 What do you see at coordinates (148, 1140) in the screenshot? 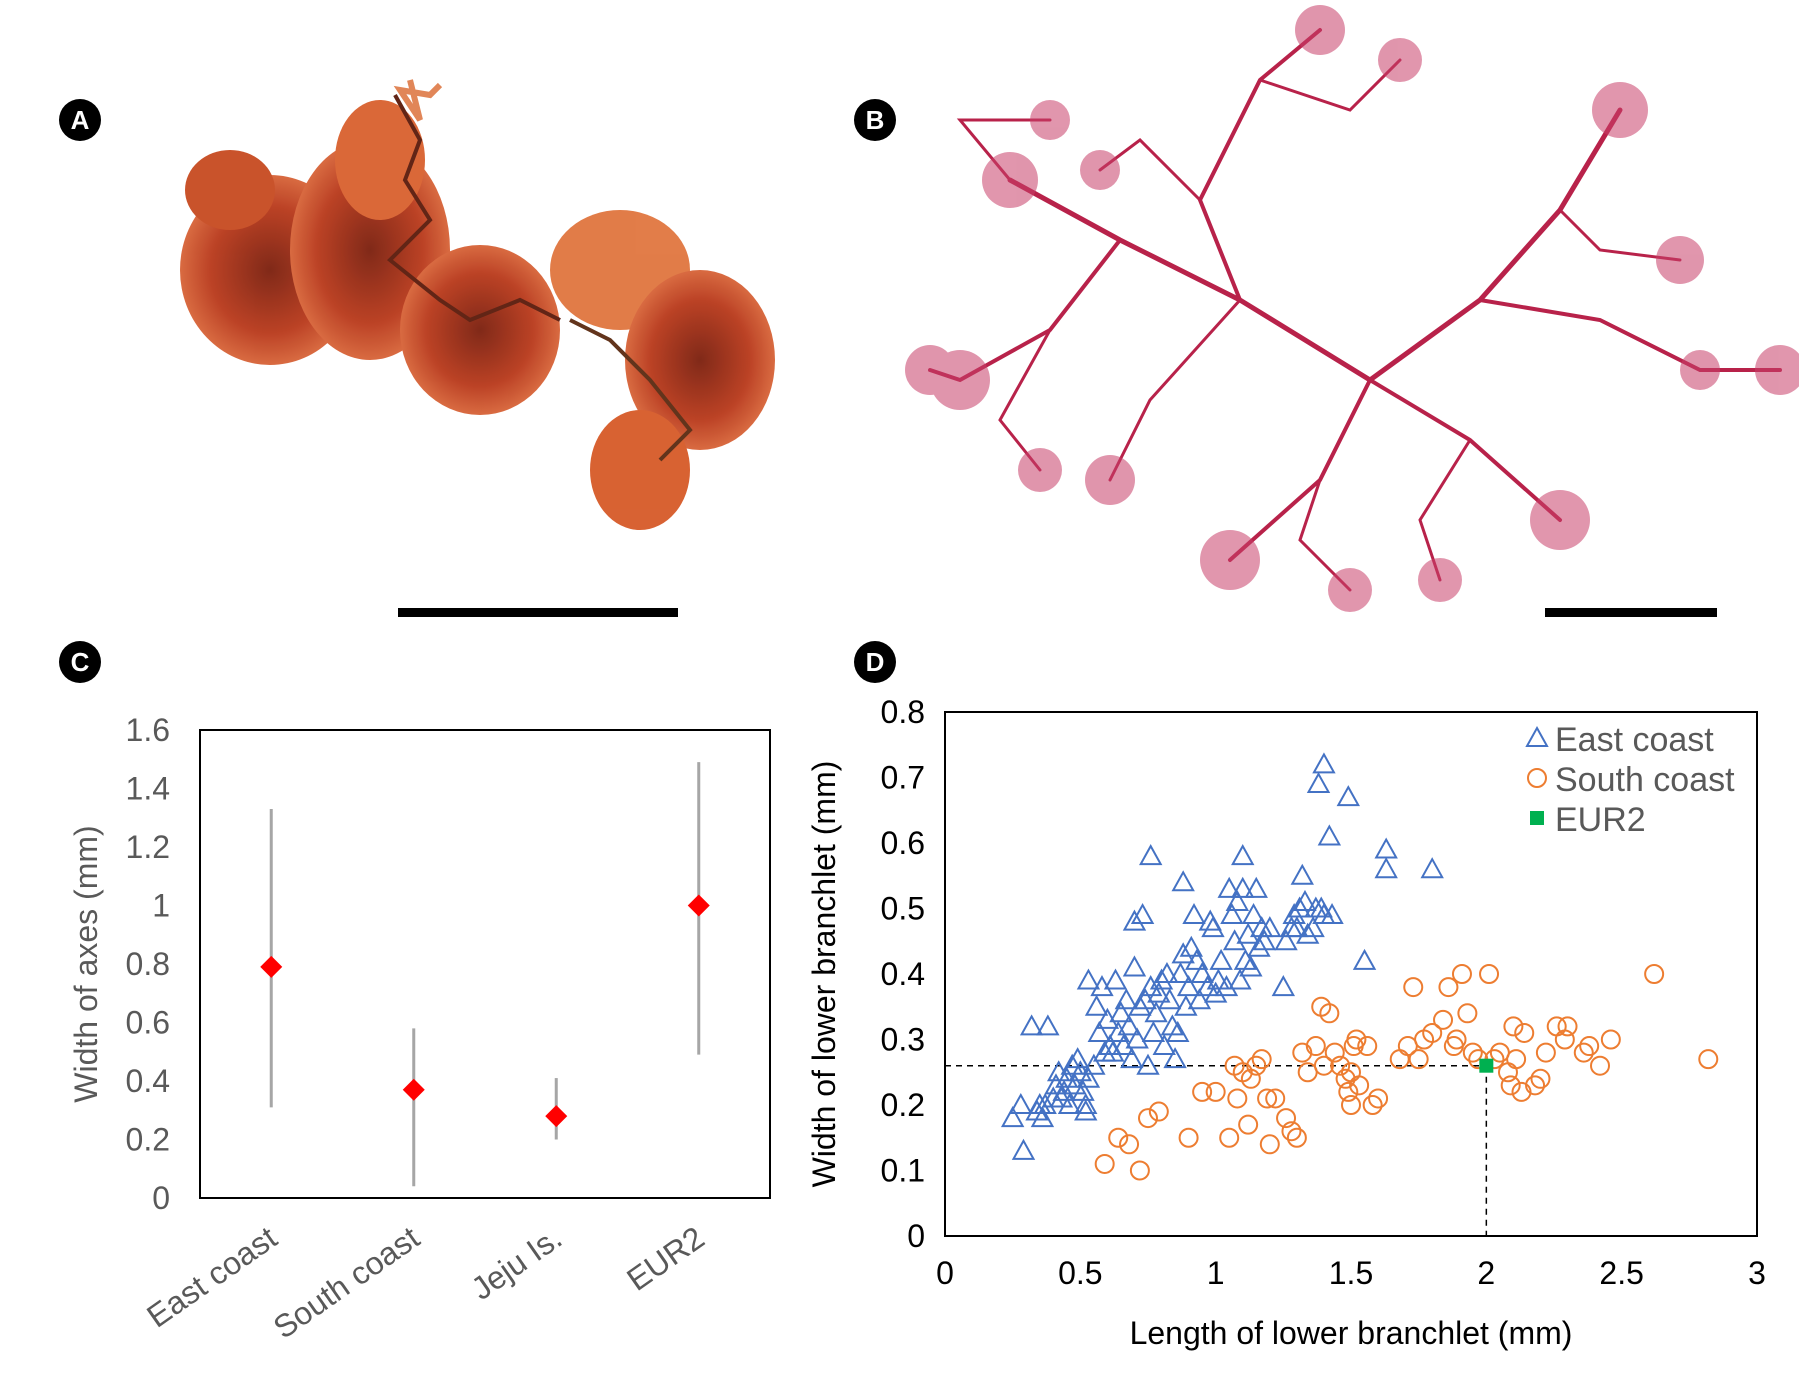
I see `chart-c-ytick-label: 0.2` at bounding box center [148, 1140].